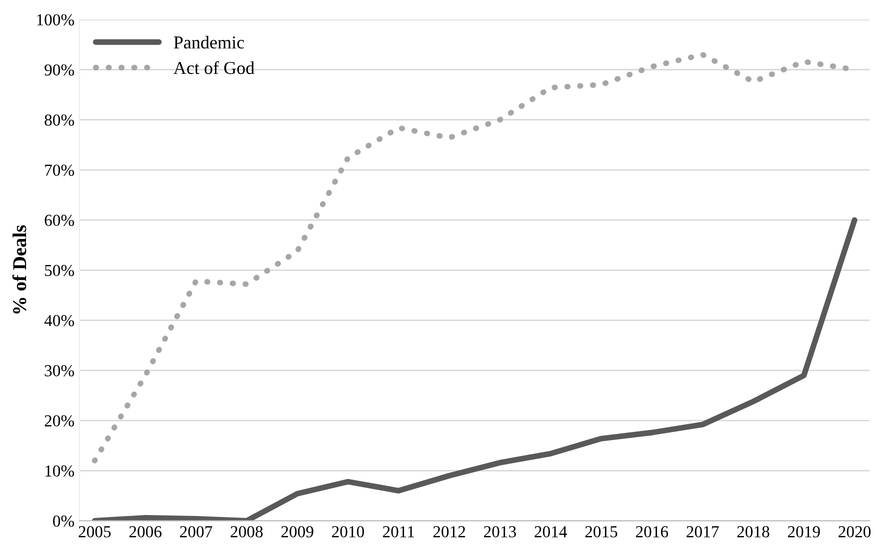  I want to click on x-tick-label: 2009, so click(297, 532).